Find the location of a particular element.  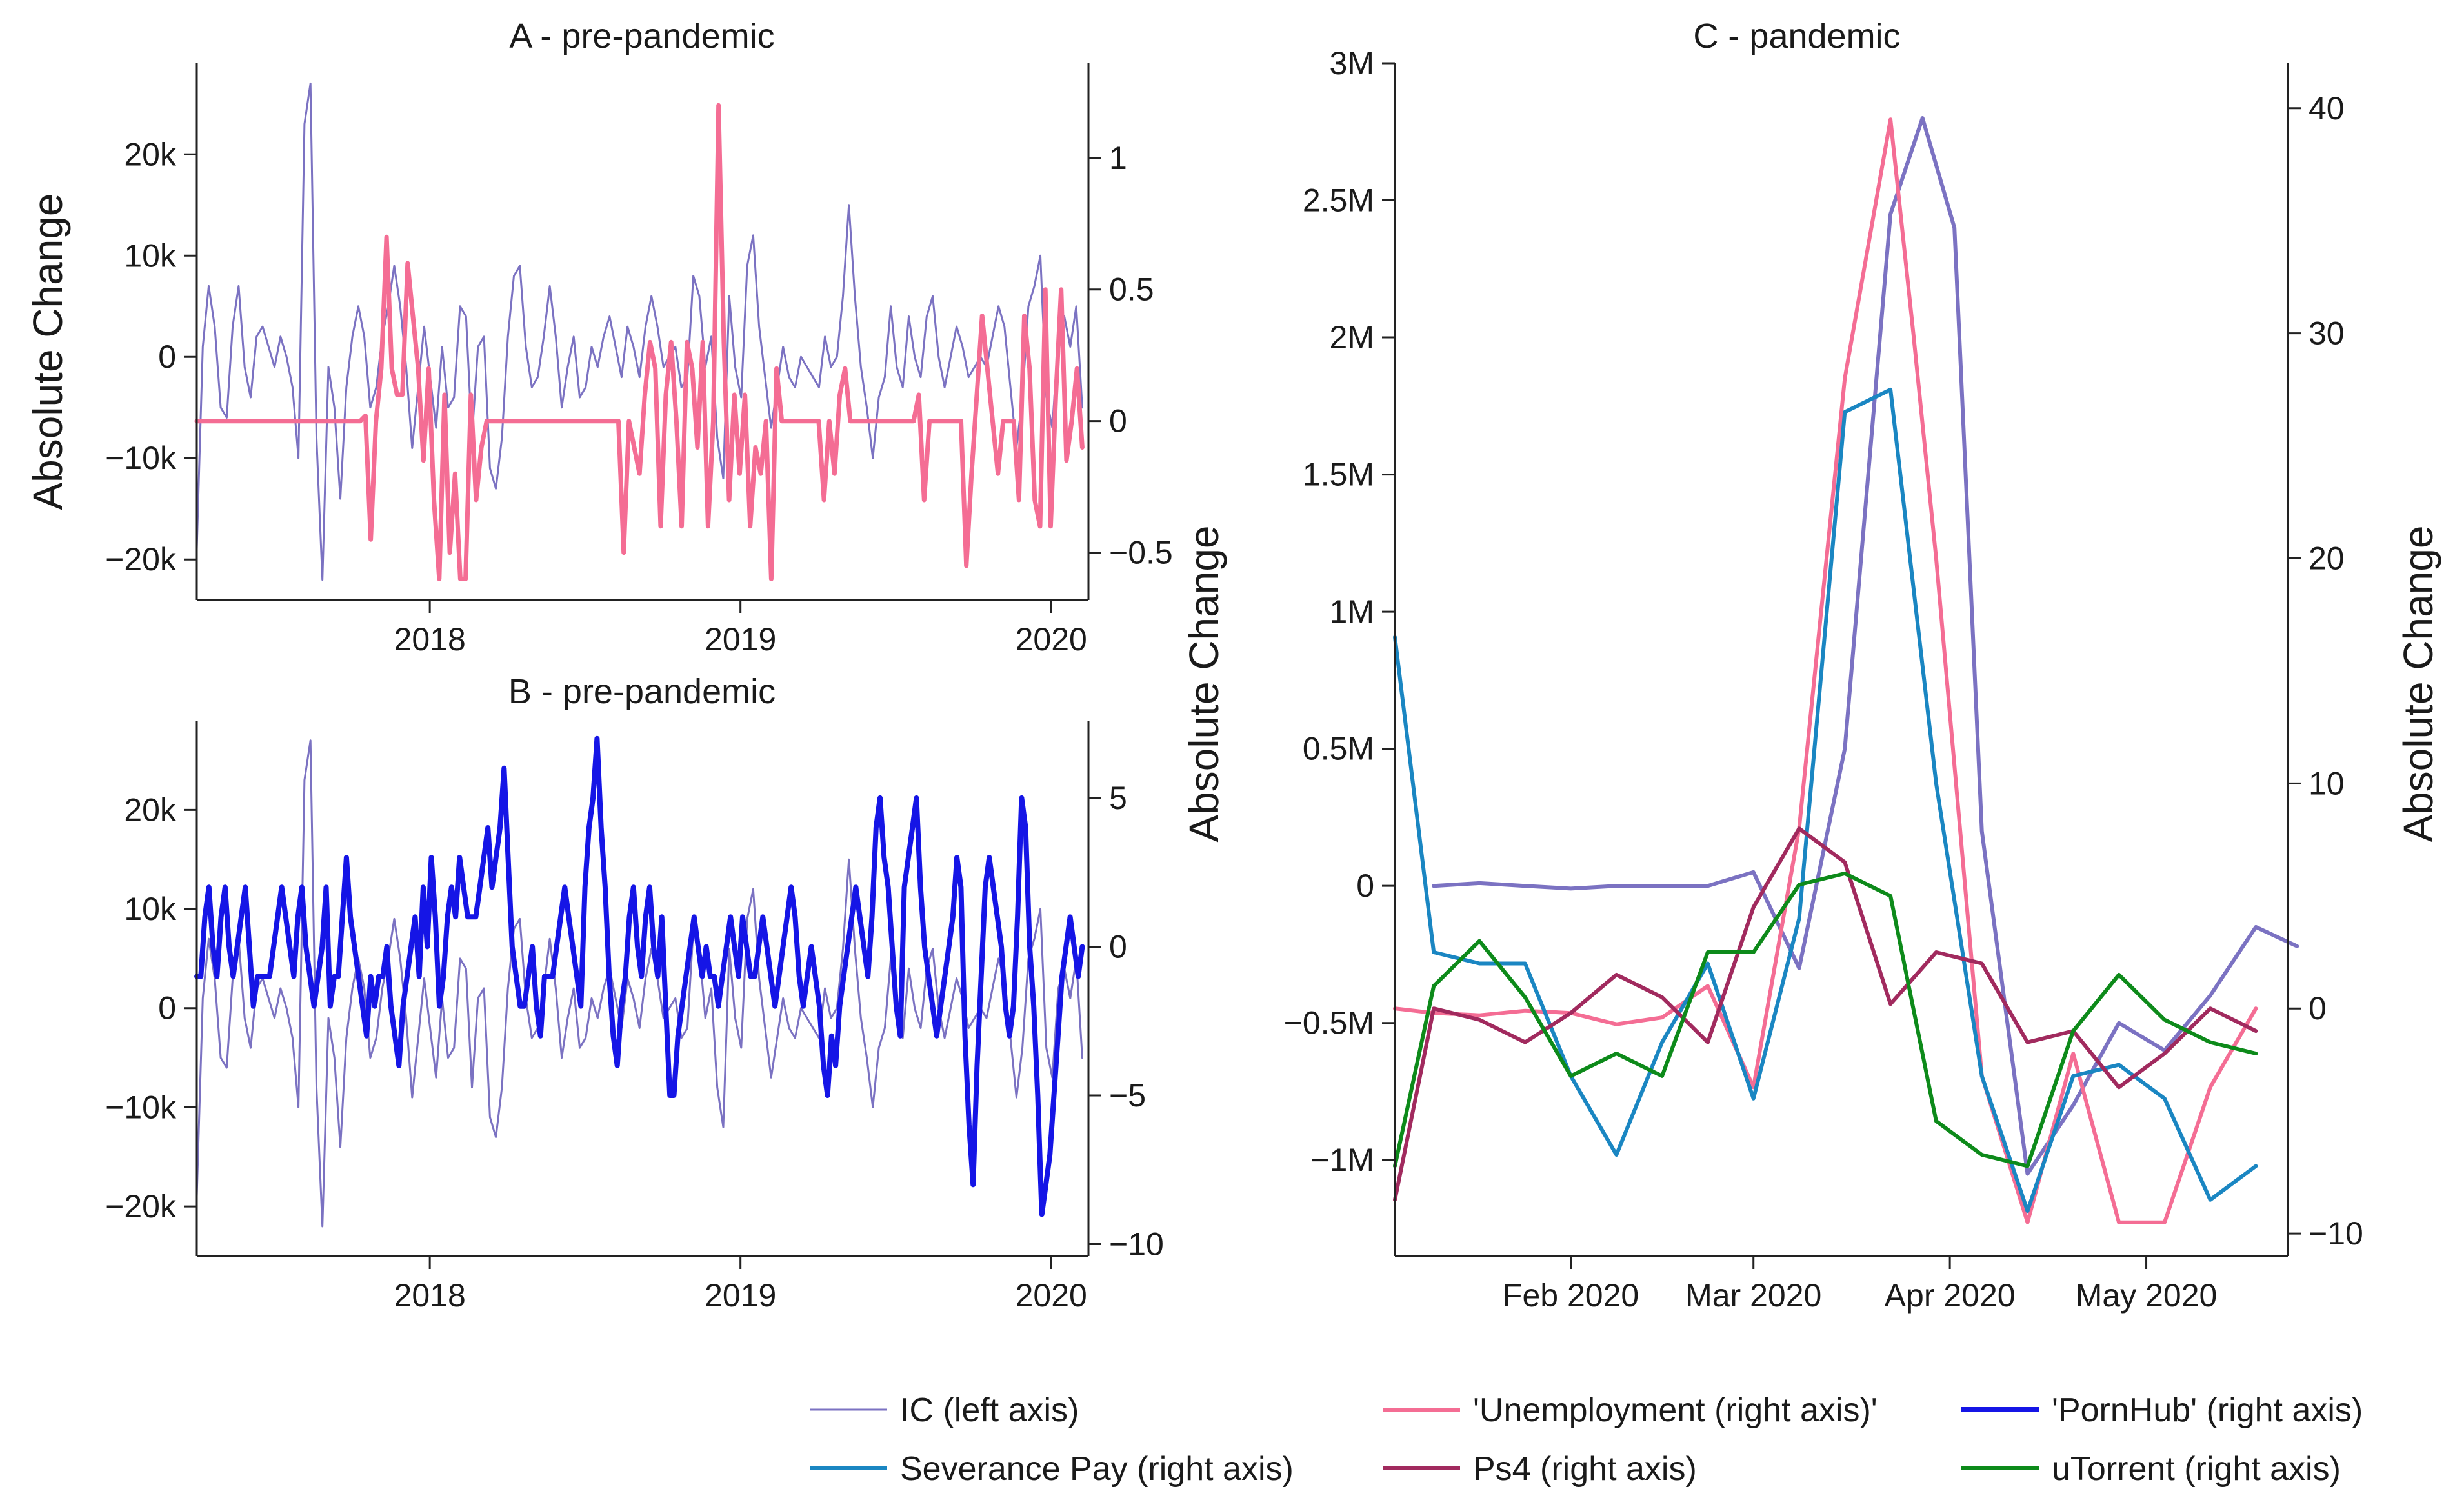

panel-a-x-tick-label: 2019 is located at coordinates (740, 639).